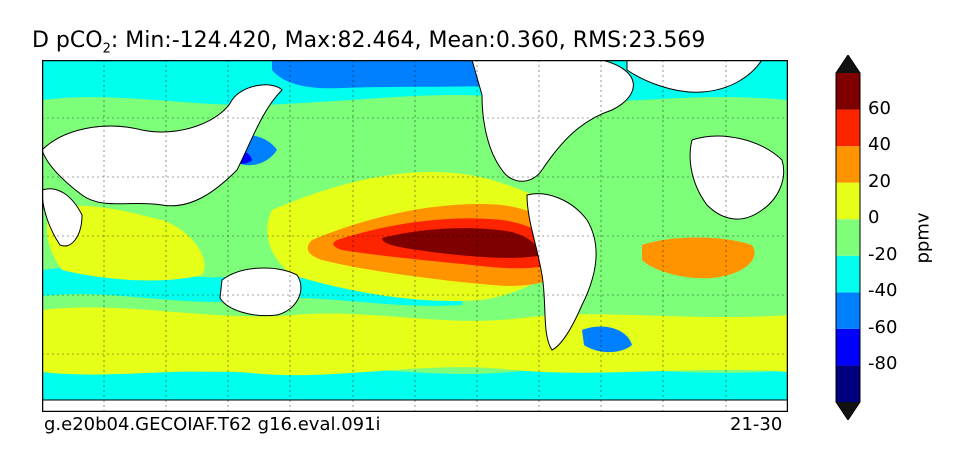  What do you see at coordinates (212, 424) in the screenshot?
I see `footer-left-label: g.e20b04.GECOIAF.T62 g16.eval.091i` at bounding box center [212, 424].